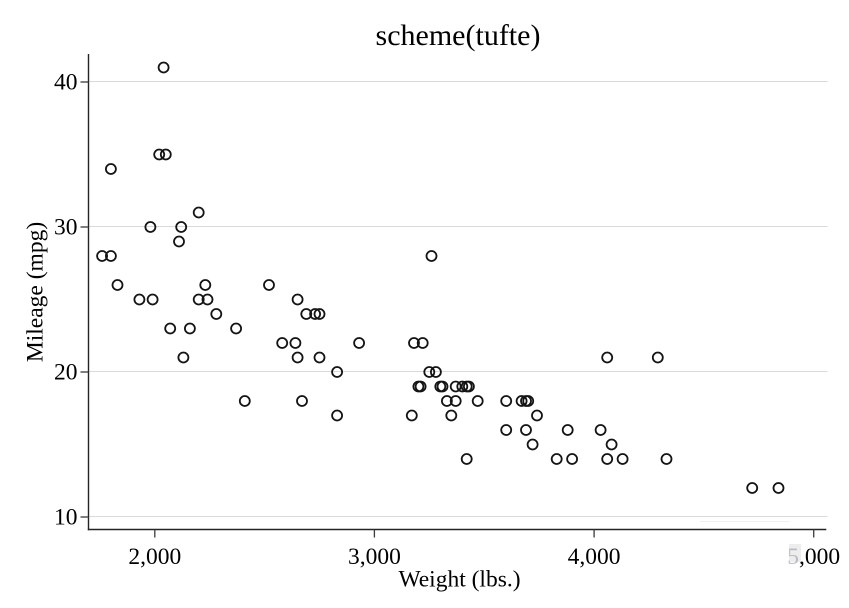 This screenshot has width=849, height=608. I want to click on svg-text: 10, so click(66, 518).